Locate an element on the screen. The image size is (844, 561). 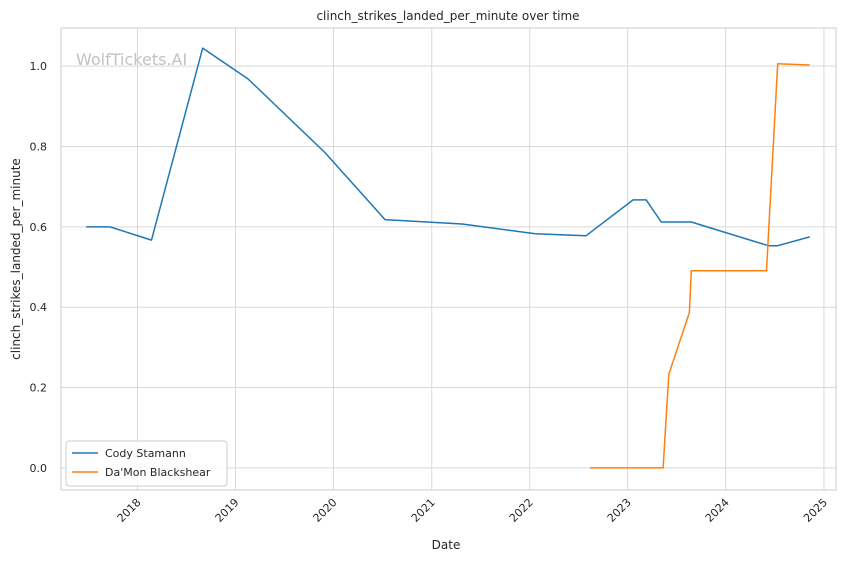
y-tick-label: 0.0 is located at coordinates (39, 468).